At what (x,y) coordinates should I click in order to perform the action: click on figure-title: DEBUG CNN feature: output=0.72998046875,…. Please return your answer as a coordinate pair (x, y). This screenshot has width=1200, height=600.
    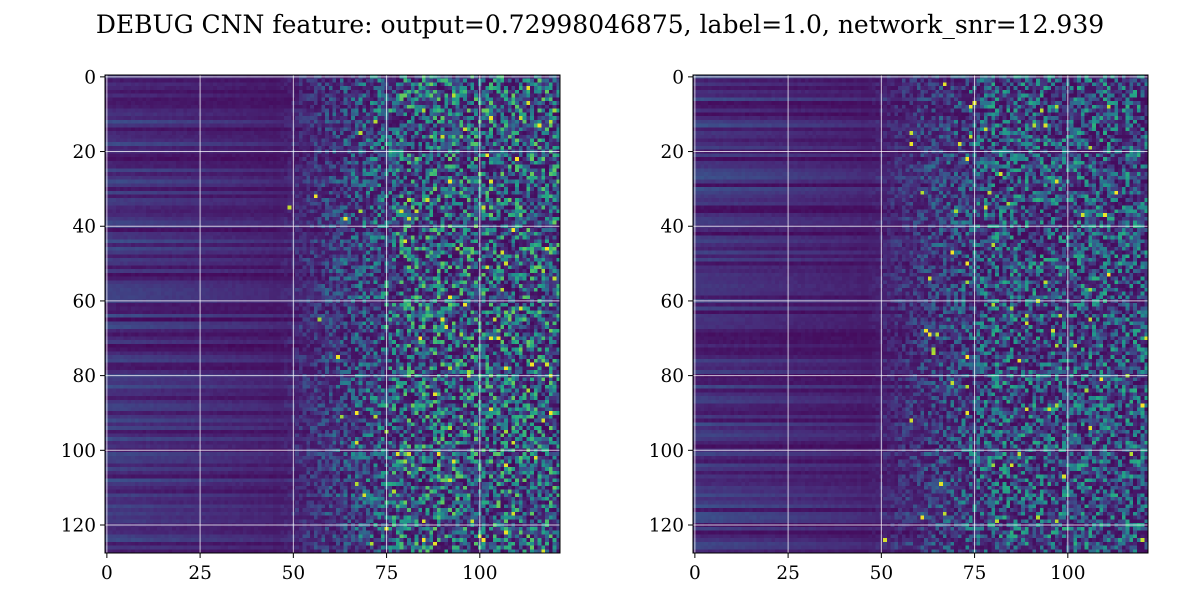
    Looking at the image, I should click on (600, 24).